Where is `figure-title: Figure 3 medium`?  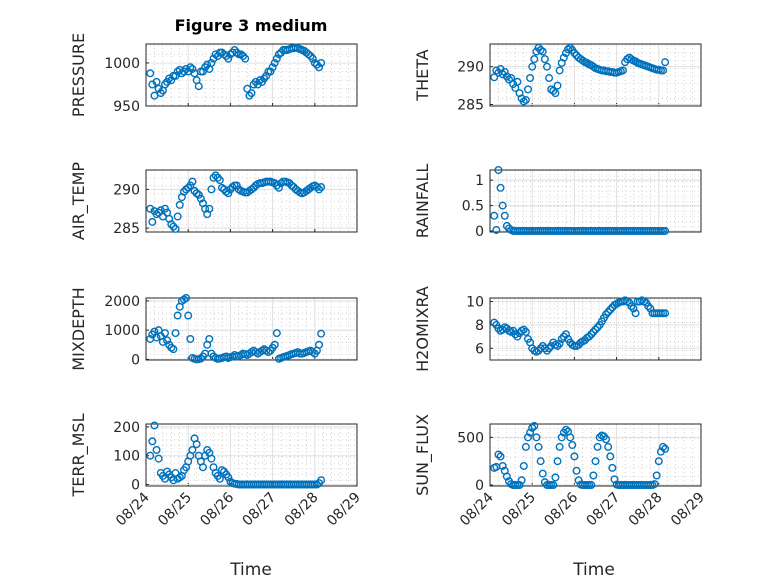 figure-title: Figure 3 medium is located at coordinates (251, 25).